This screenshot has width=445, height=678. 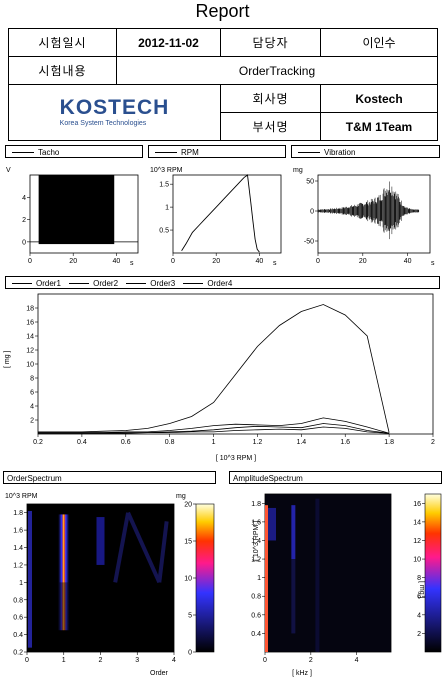 What do you see at coordinates (433, 573) in the screenshot?
I see `amplitude-spectrum-colorbar` at bounding box center [433, 573].